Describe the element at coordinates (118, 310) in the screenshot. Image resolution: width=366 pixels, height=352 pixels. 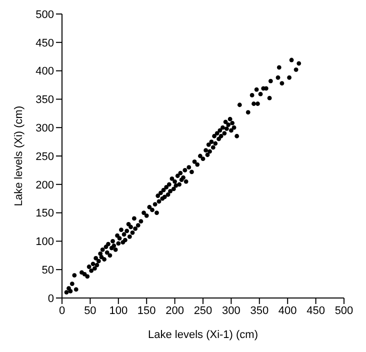
I see `x-tick-label: 100` at that location.